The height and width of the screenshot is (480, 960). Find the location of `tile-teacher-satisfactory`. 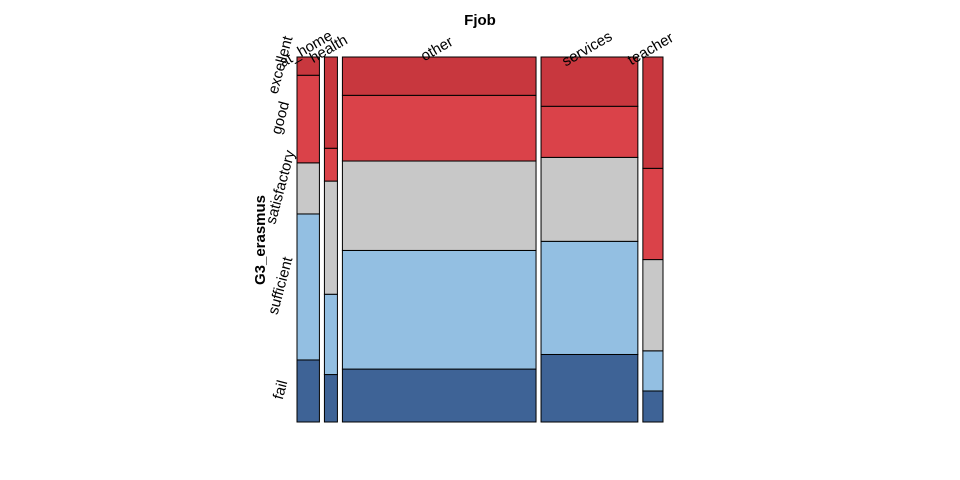

tile-teacher-satisfactory is located at coordinates (653, 305).